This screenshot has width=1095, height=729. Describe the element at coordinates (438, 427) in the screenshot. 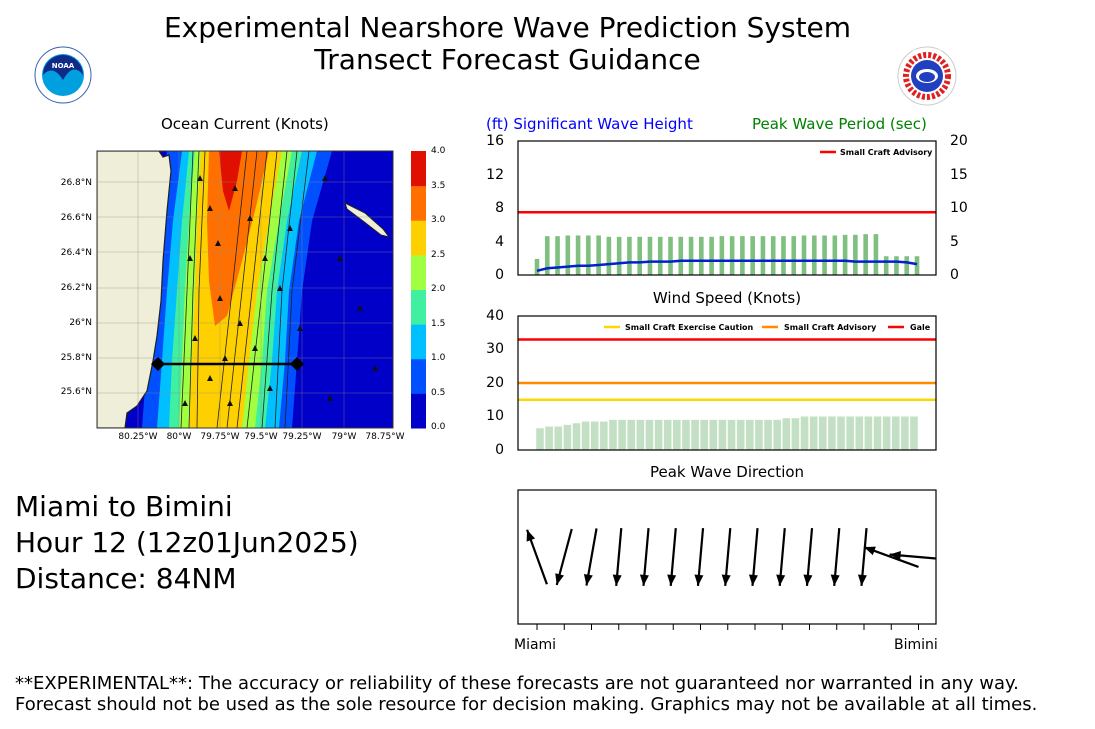

I see `colorbar-tick: 0.0` at that location.